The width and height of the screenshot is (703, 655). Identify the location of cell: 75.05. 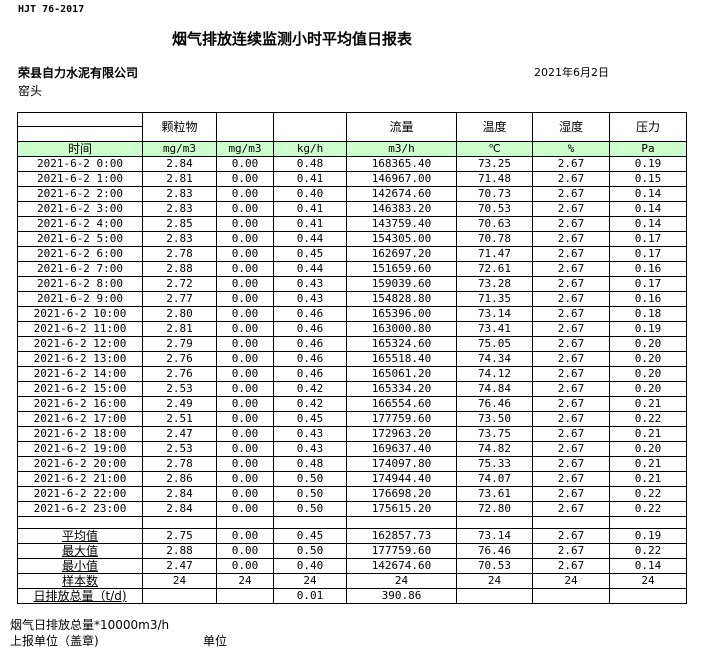
(494, 344).